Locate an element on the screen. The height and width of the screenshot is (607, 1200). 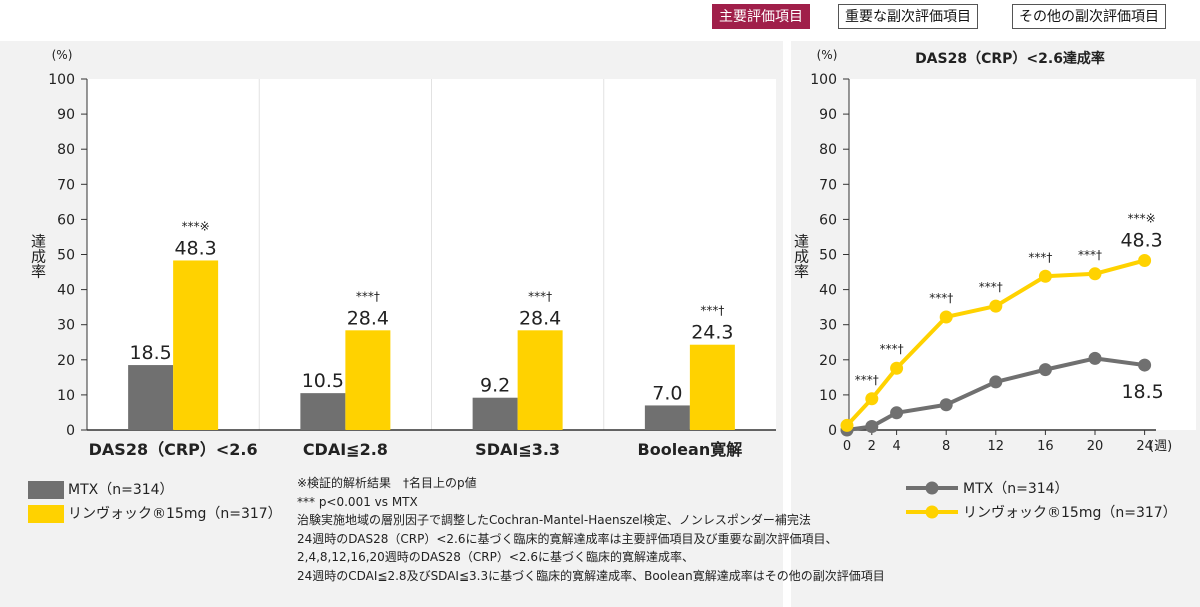
line-x-tick-label: 2 is located at coordinates (872, 446).